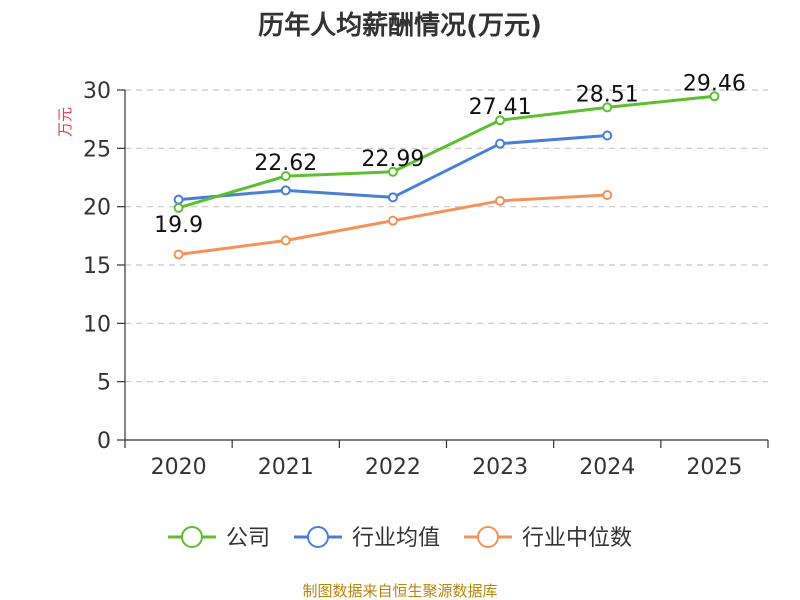 The width and height of the screenshot is (800, 600). What do you see at coordinates (218, 538) in the screenshot?
I see `legend-item-0: 公司` at bounding box center [218, 538].